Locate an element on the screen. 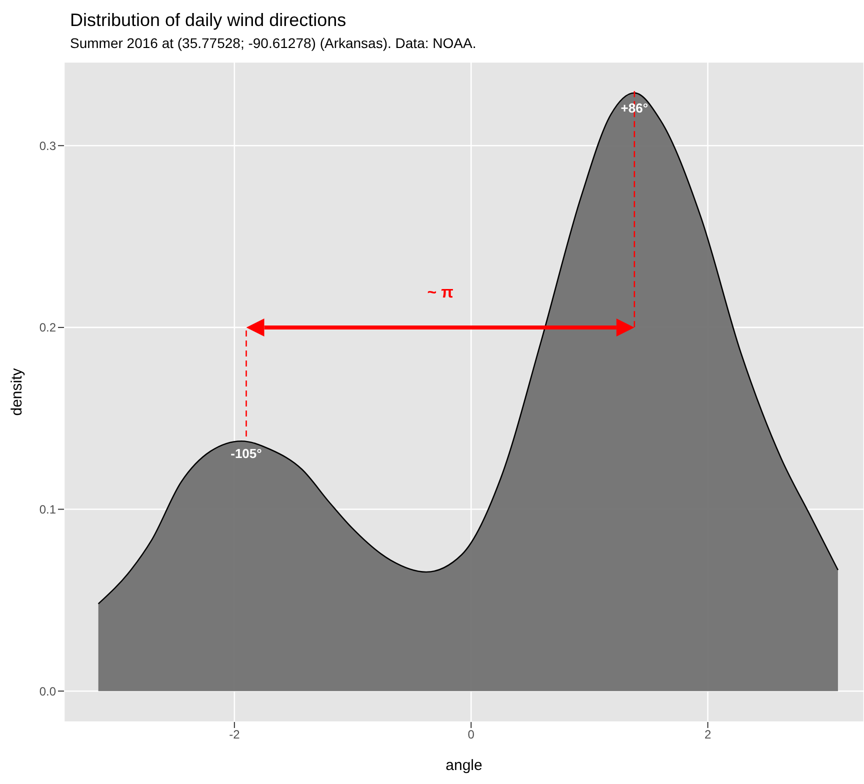  x-tick-label: 0 is located at coordinates (471, 735).